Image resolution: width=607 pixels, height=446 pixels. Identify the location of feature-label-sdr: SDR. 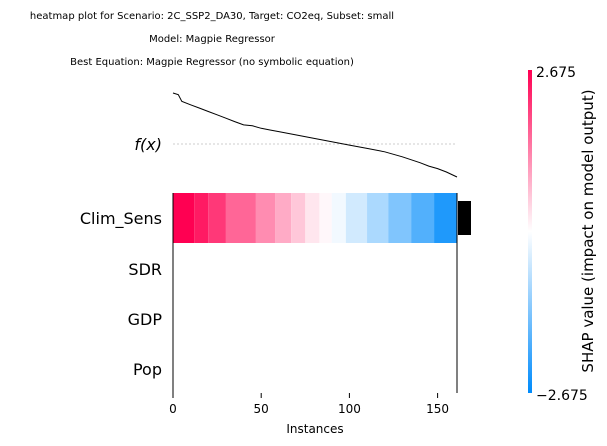
(145, 269).